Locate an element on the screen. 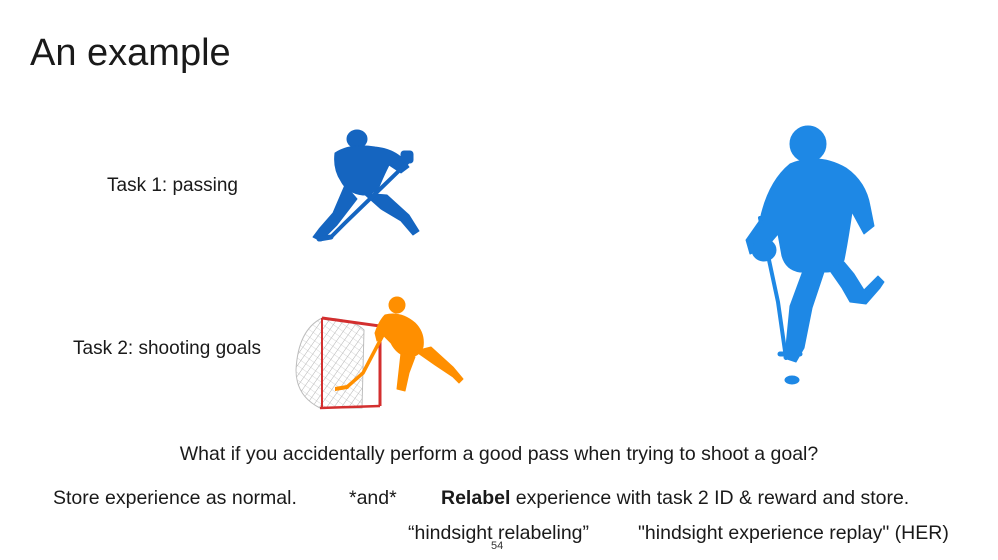 This screenshot has height=560, width=998. and-marker-text: *and* is located at coordinates (373, 498).